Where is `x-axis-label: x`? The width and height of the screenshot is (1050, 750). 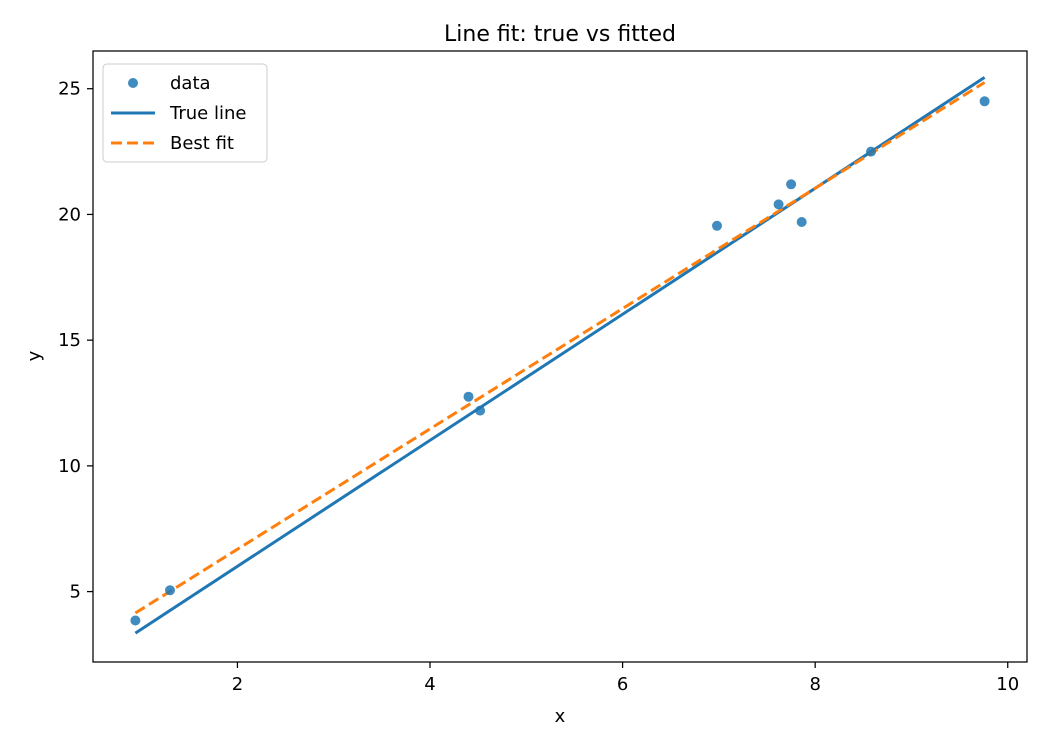 x-axis-label: x is located at coordinates (560, 716).